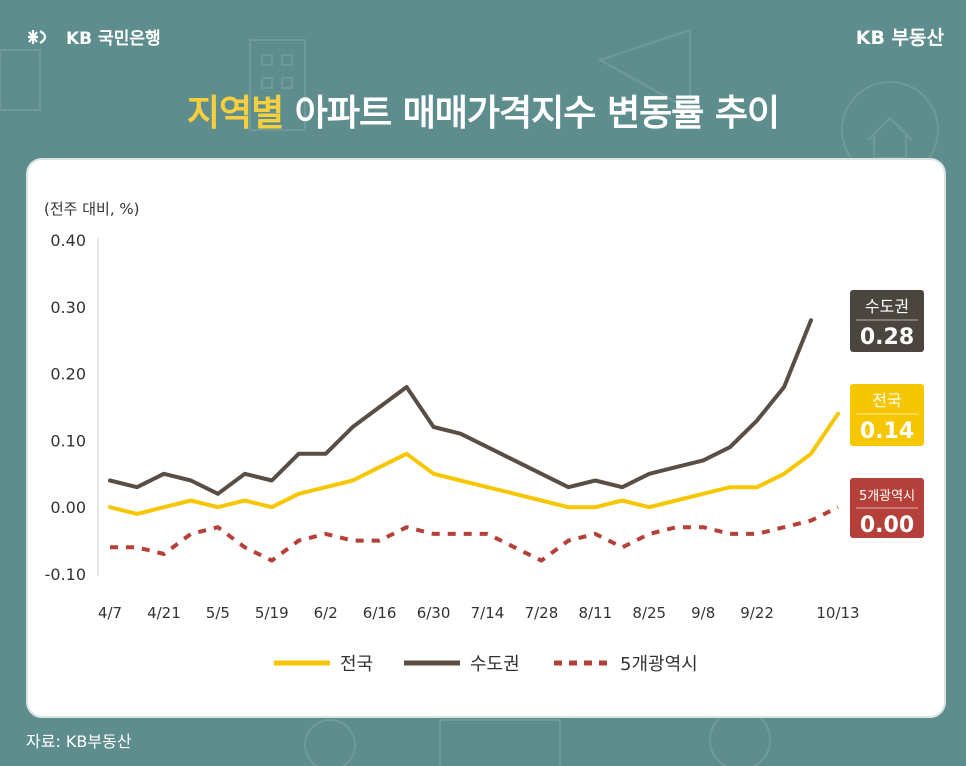  What do you see at coordinates (488, 613) in the screenshot?
I see `x-tick-label: 7/14` at bounding box center [488, 613].